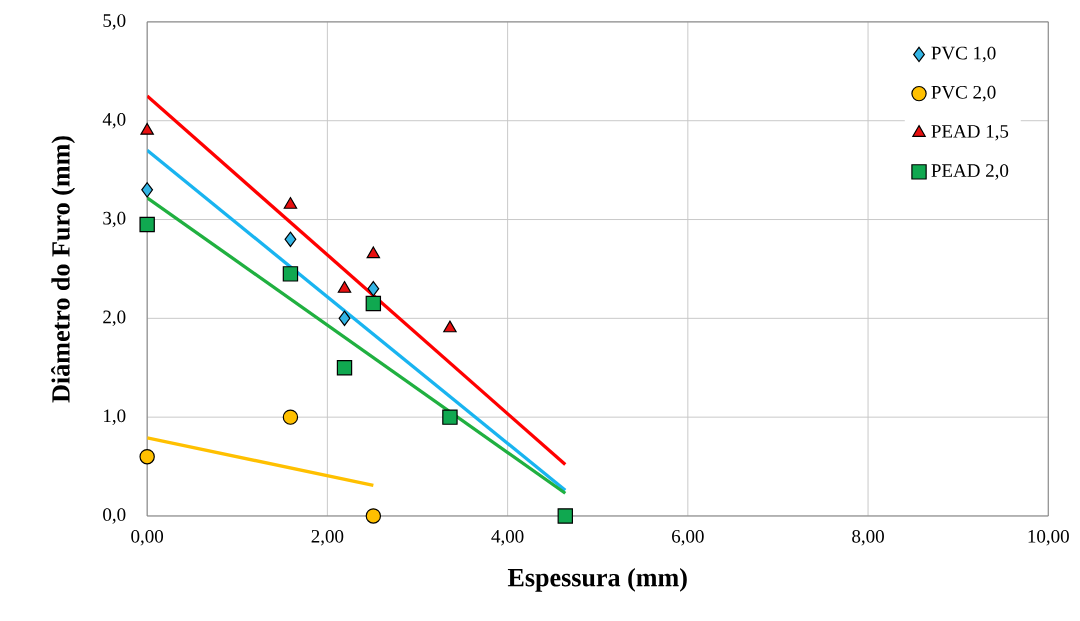 Image resolution: width=1080 pixels, height=621 pixels. Describe the element at coordinates (868, 537) in the screenshot. I see `x-tick-label: 8,00` at that location.